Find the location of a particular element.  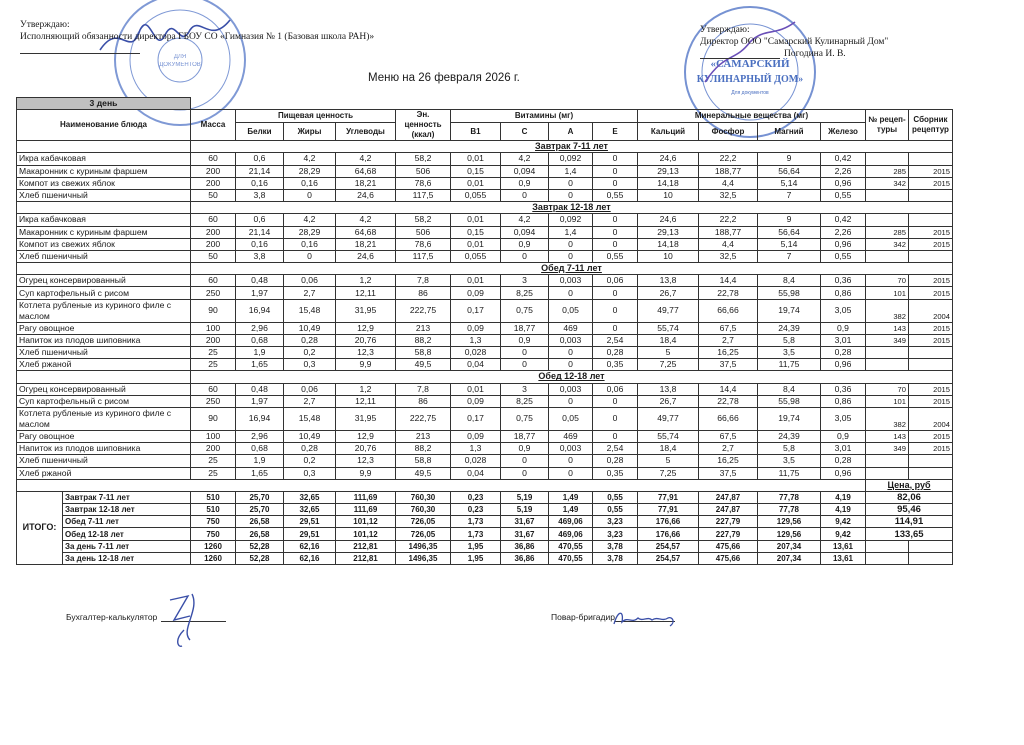

energy-cell: 49,5 is located at coordinates (423, 365).